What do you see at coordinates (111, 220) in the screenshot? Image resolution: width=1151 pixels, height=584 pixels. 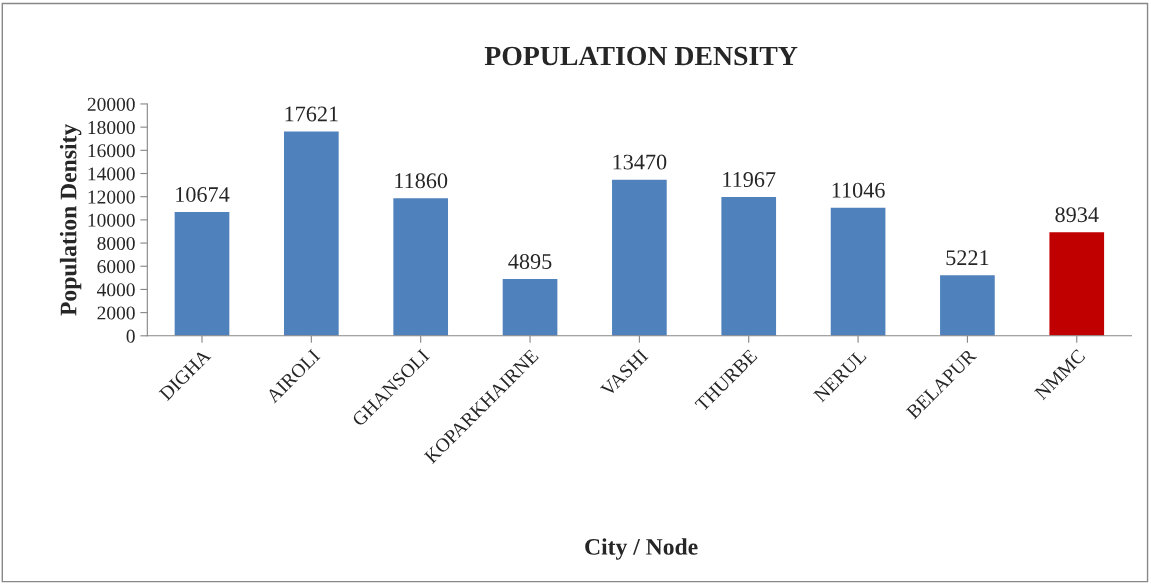 I see `y-tick-label: 10000` at bounding box center [111, 220].